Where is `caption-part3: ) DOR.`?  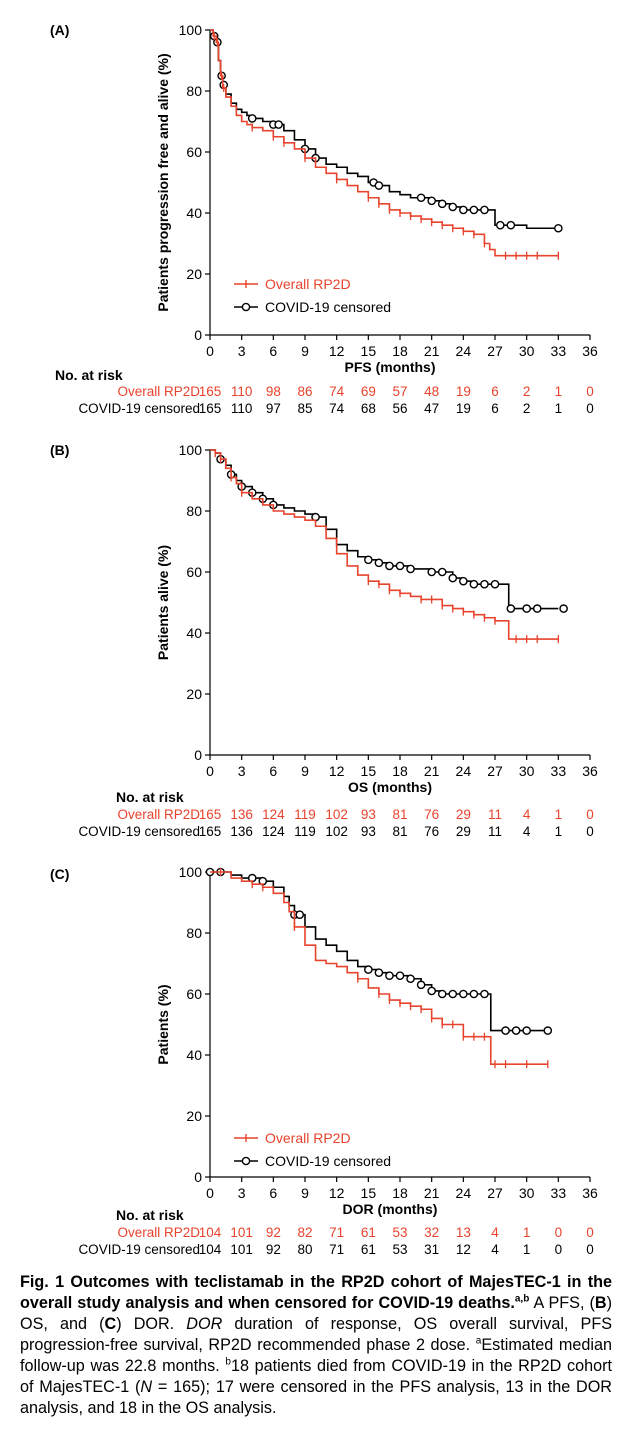
caption-part3: ) DOR. is located at coordinates (151, 1324).